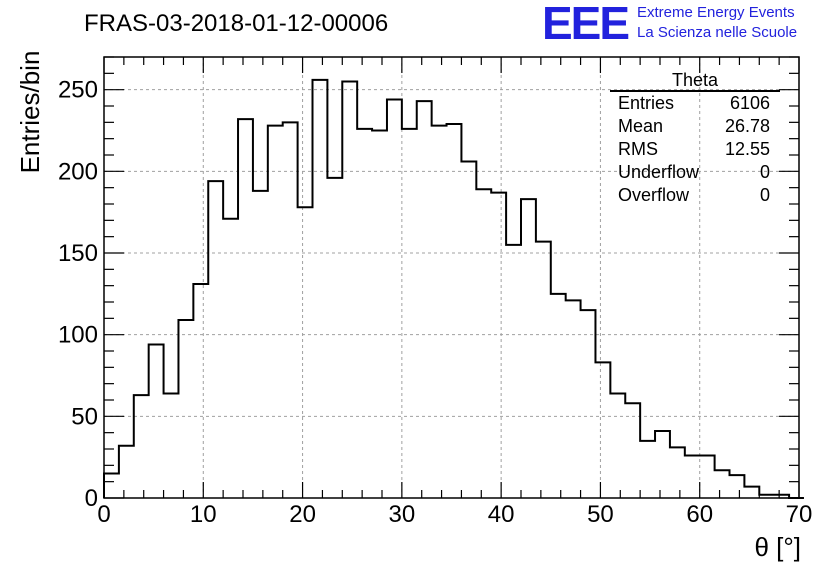  Describe the element at coordinates (501, 514) in the screenshot. I see `x-tick-label: 40` at that location.